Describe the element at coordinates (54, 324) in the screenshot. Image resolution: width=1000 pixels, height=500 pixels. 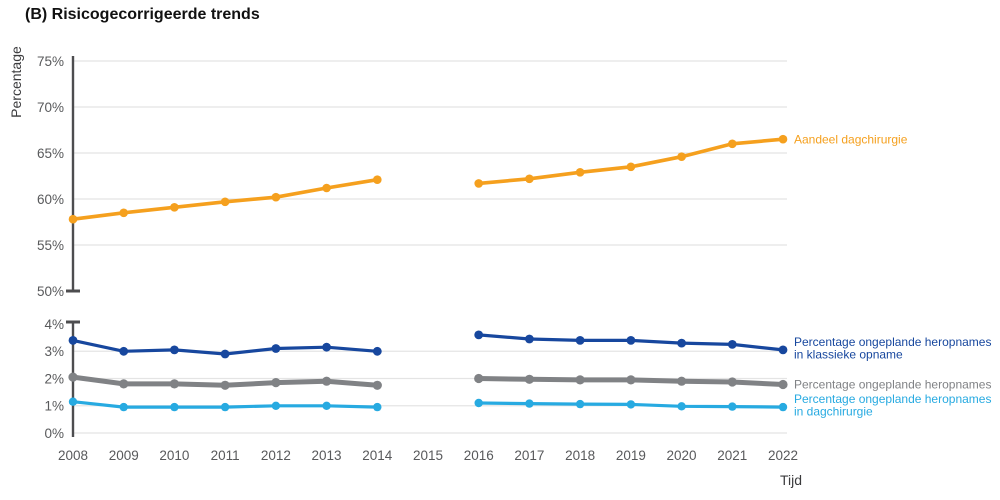
I see `y-tick-label: 4%` at that location.